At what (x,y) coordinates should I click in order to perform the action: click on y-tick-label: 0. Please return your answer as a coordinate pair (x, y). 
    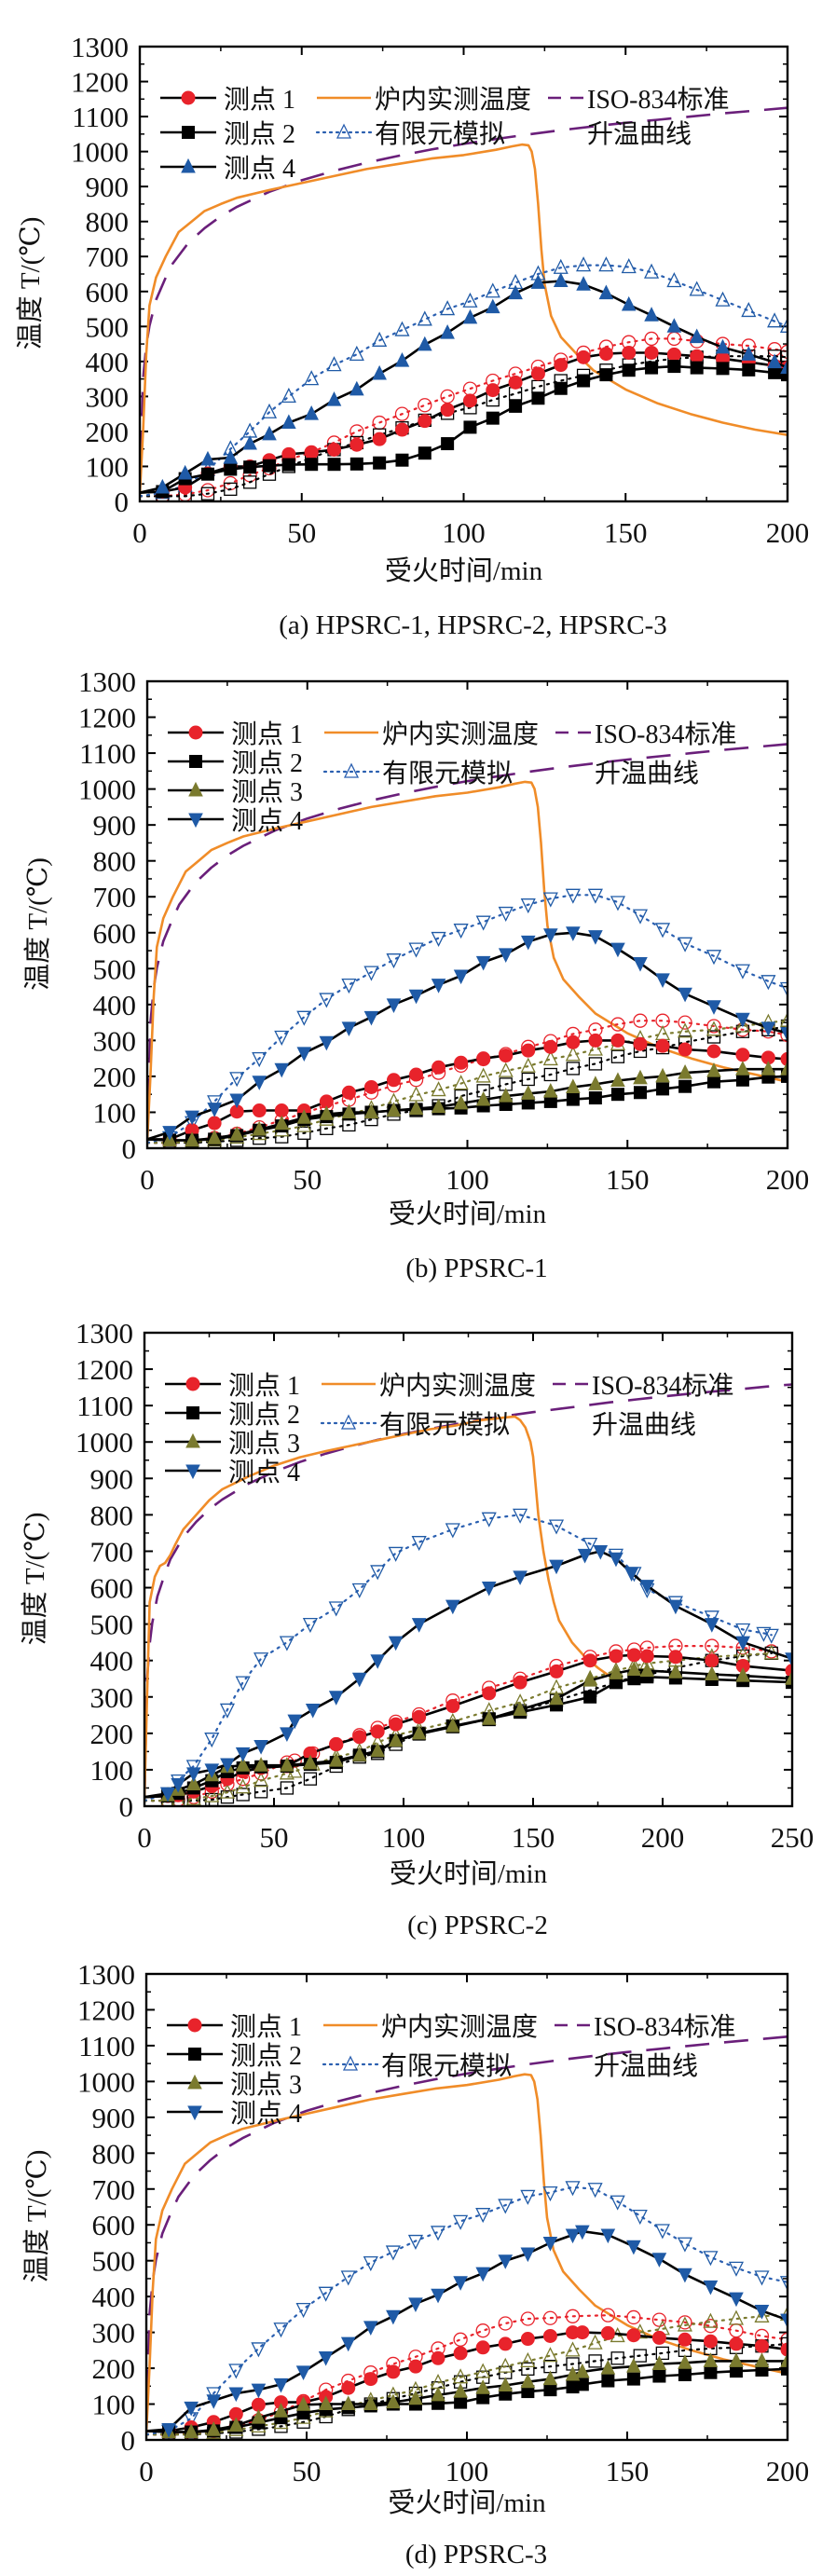
    Looking at the image, I should click on (126, 1806).